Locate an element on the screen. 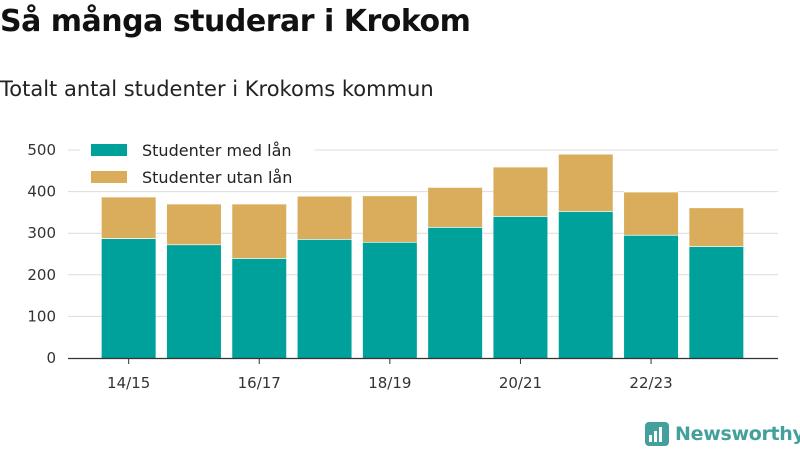  y-tick-label: 300 is located at coordinates (41, 233).